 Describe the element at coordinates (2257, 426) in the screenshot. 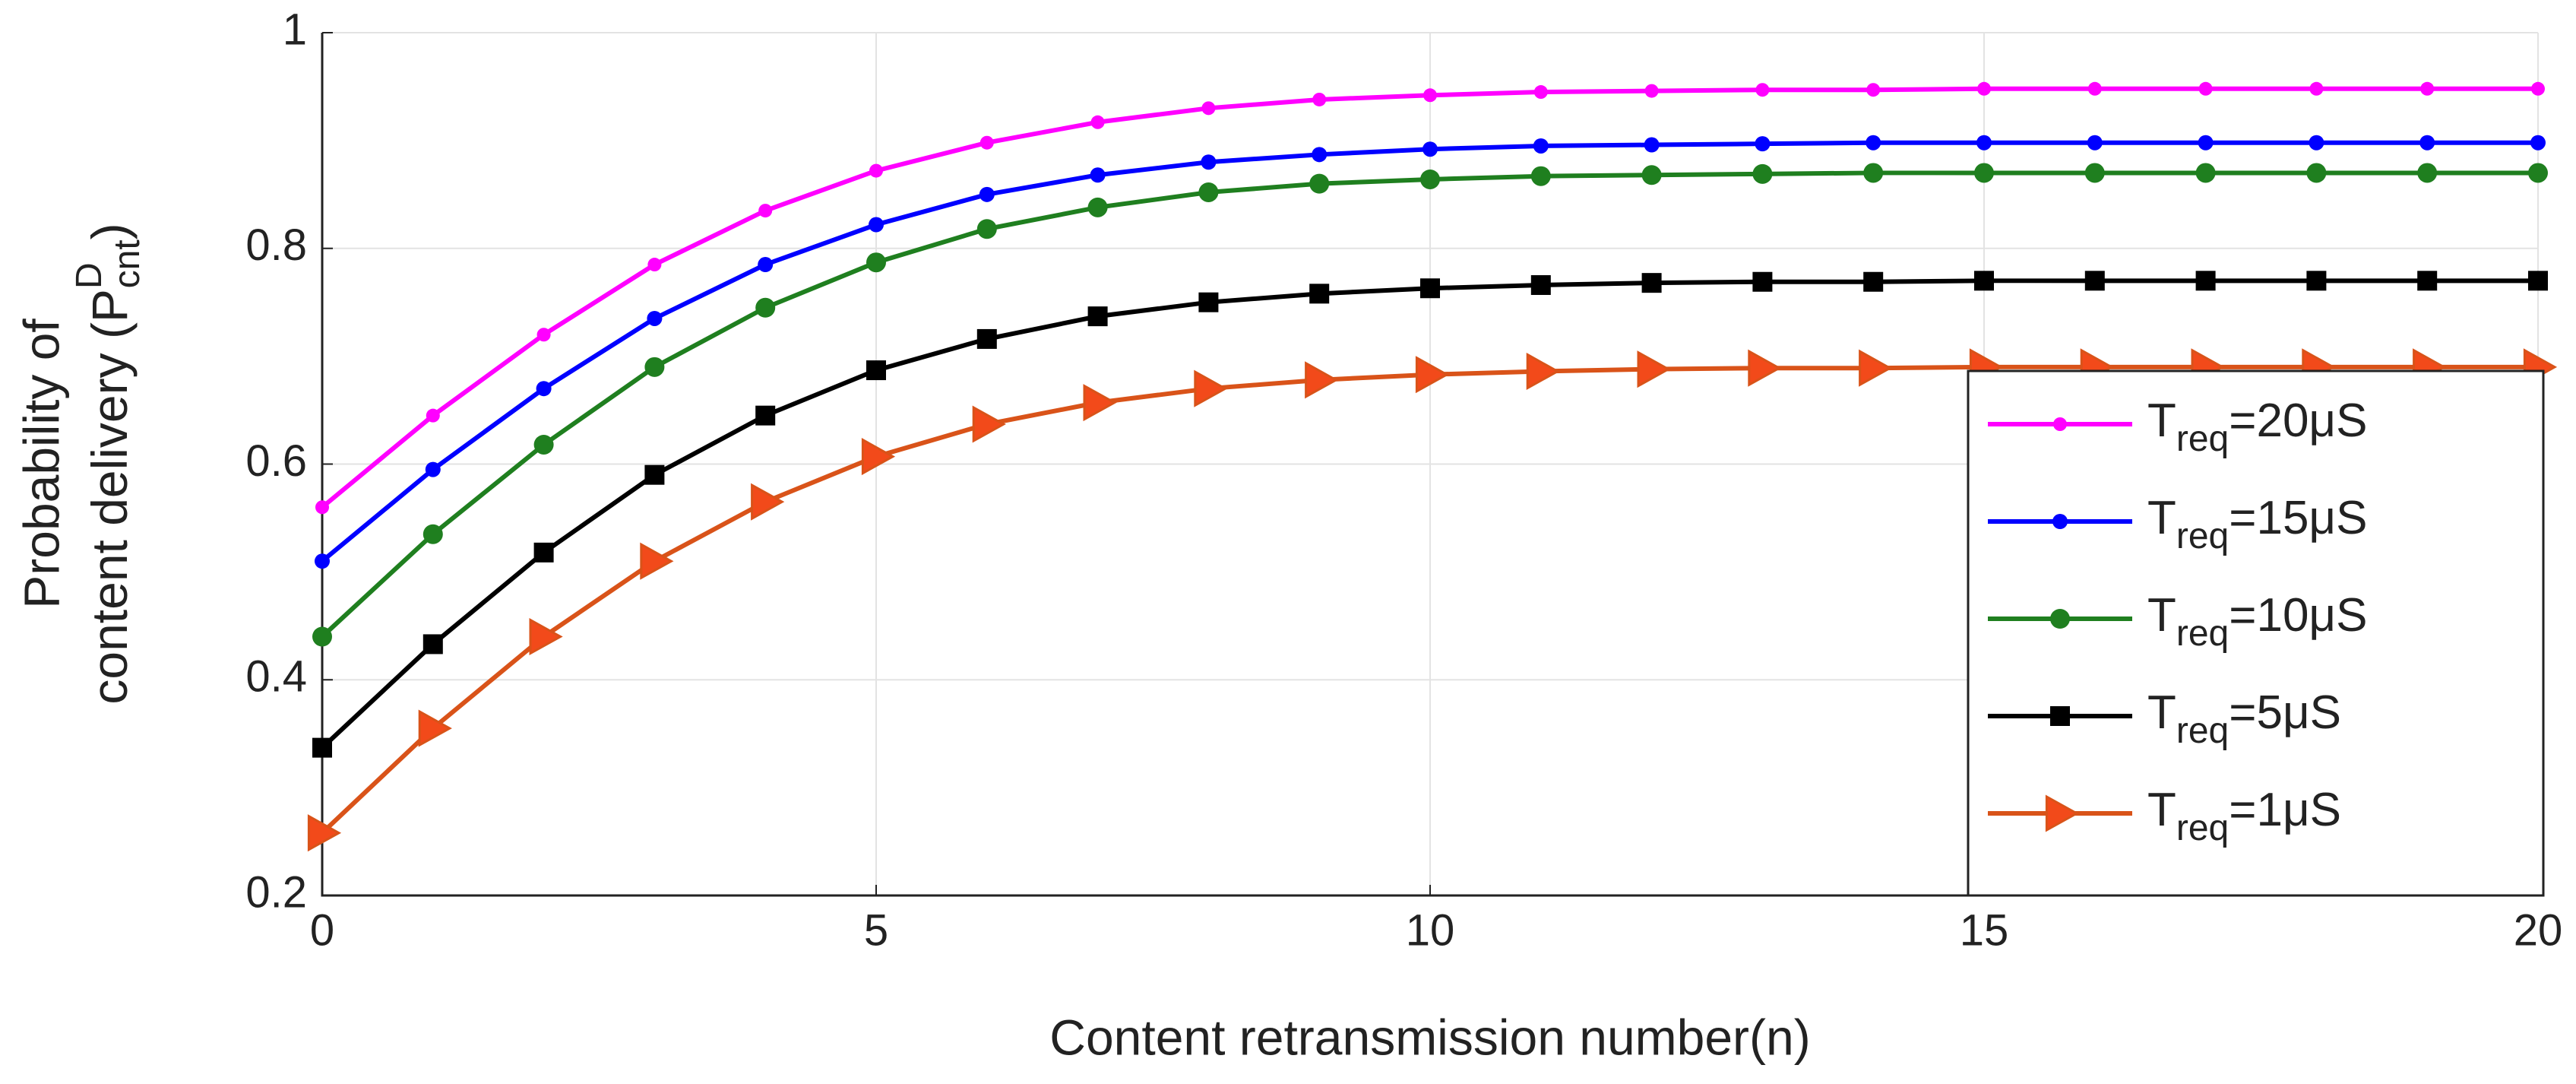

I see `legend-label: Treq=20μS` at that location.